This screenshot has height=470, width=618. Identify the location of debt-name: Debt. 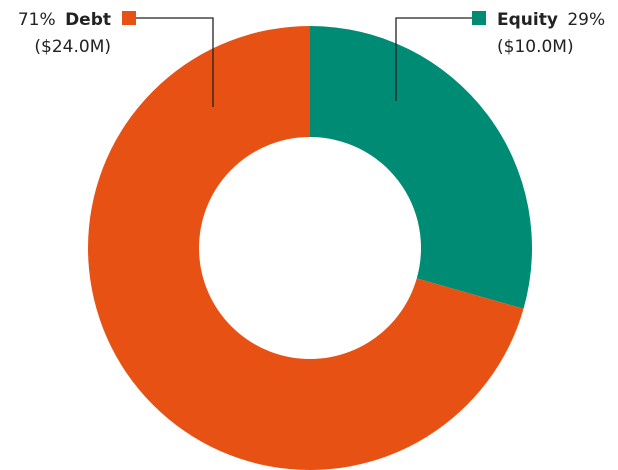
(88, 20).